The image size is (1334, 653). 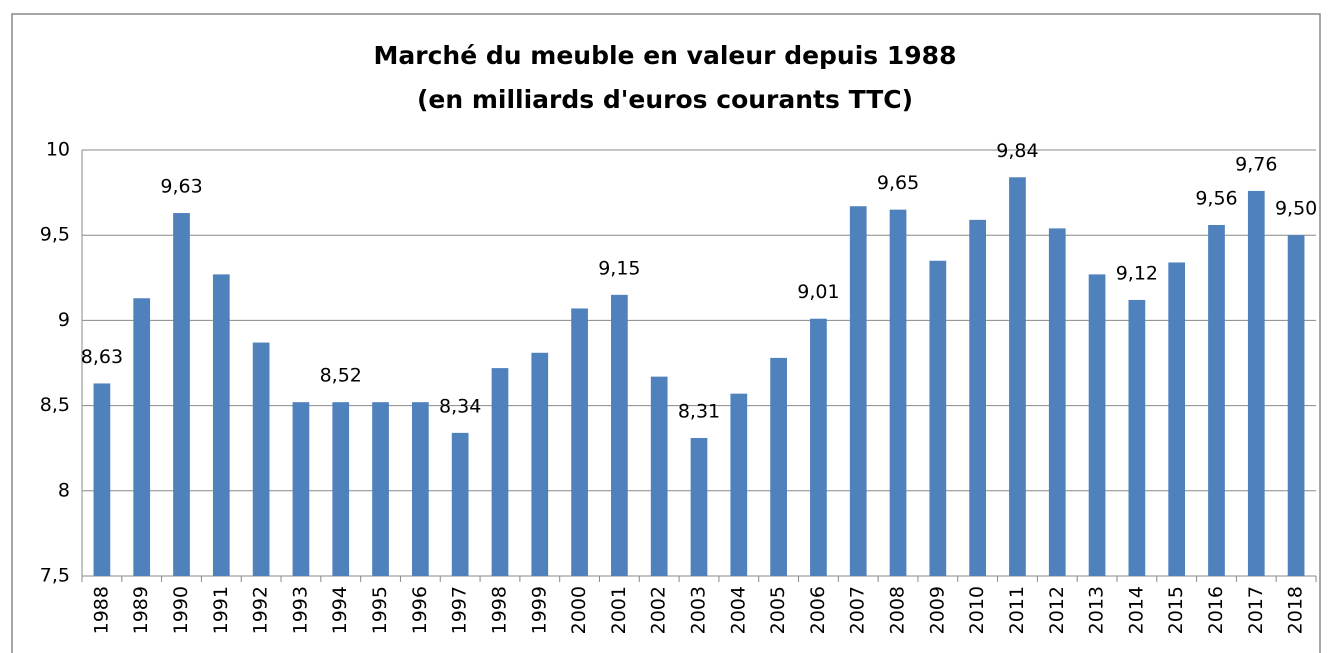 What do you see at coordinates (858, 610) in the screenshot?
I see `x-tick-label: 2007` at bounding box center [858, 610].